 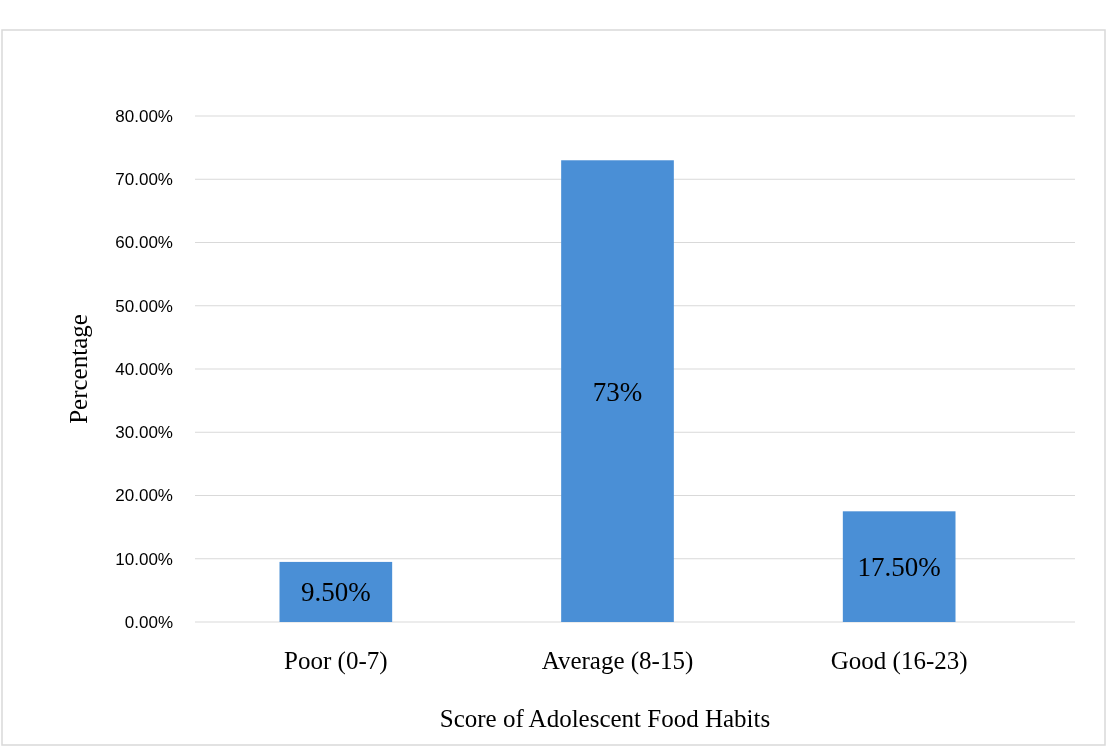 I want to click on y-tick-label: 40.00%, so click(x=144, y=369).